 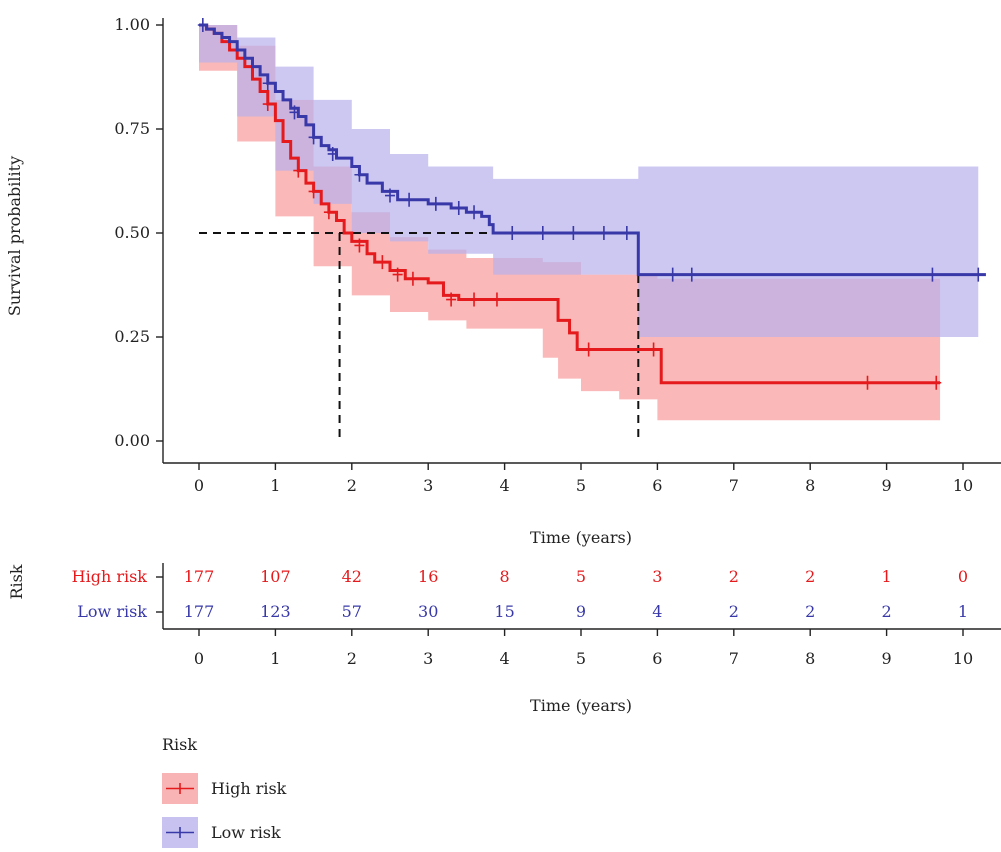 What do you see at coordinates (581, 658) in the screenshot?
I see `risk-x-tick-label: 5` at bounding box center [581, 658].